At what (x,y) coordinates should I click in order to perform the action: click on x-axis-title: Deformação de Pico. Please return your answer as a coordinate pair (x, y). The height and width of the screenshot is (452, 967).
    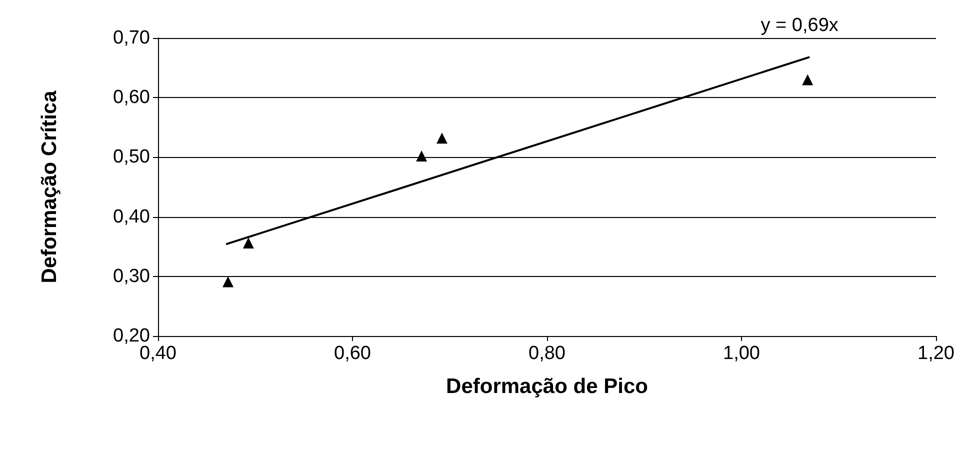
    Looking at the image, I should click on (547, 386).